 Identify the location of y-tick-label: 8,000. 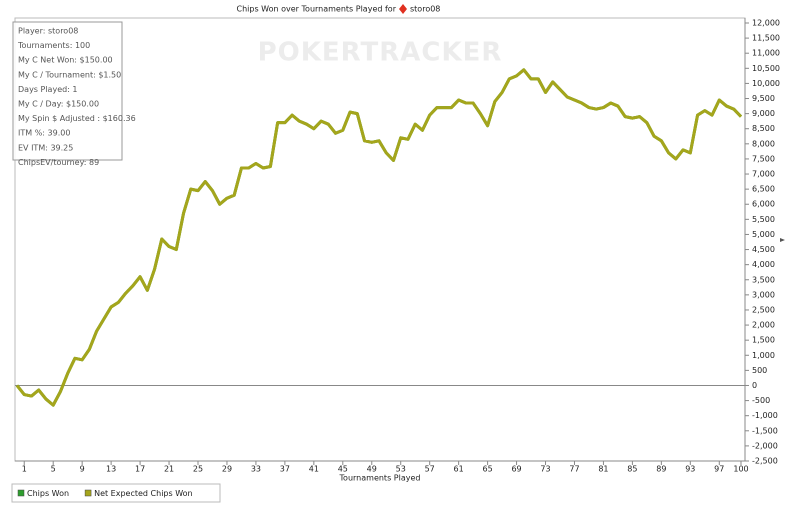
(763, 143).